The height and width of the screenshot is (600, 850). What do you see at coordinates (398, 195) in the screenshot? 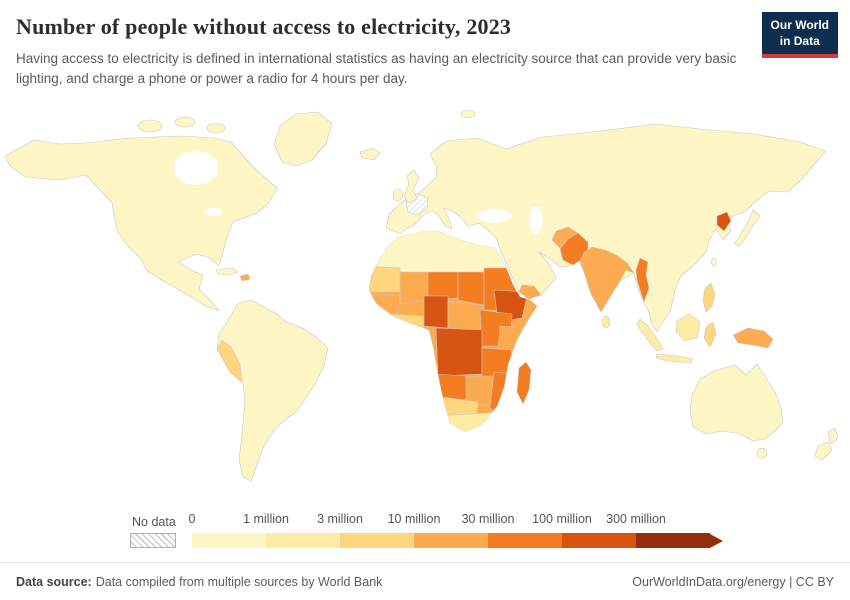
I see `region-ireland` at bounding box center [398, 195].